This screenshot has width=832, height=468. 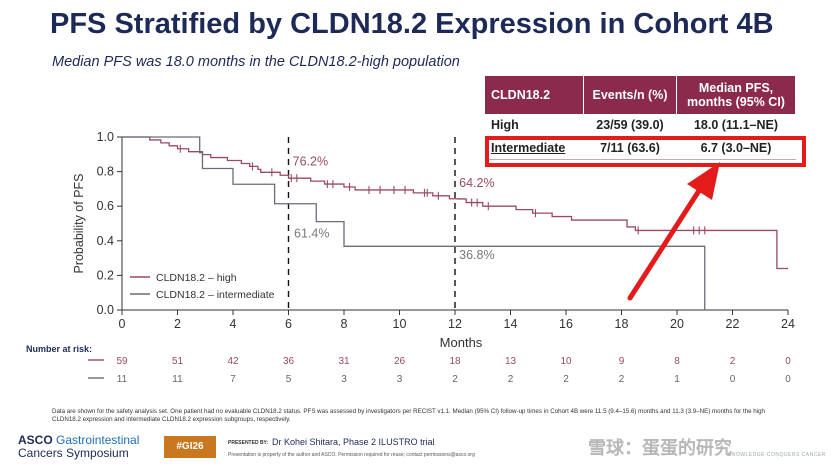 What do you see at coordinates (196, 278) in the screenshot?
I see `legend-label: CLDN18.2 – high` at bounding box center [196, 278].